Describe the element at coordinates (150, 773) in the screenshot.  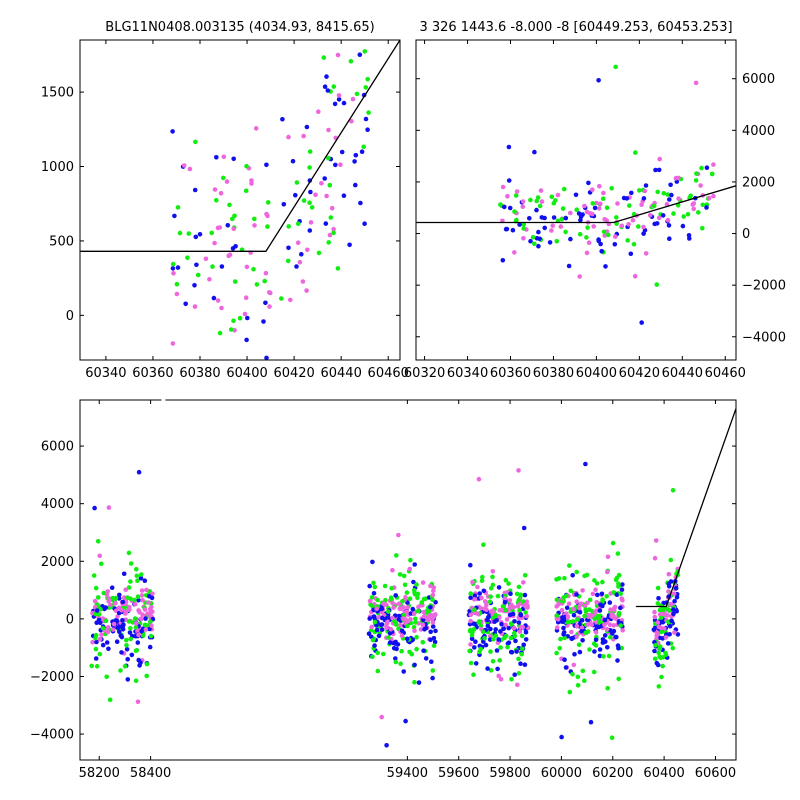
I see `x-tick-label: 58400` at that location.